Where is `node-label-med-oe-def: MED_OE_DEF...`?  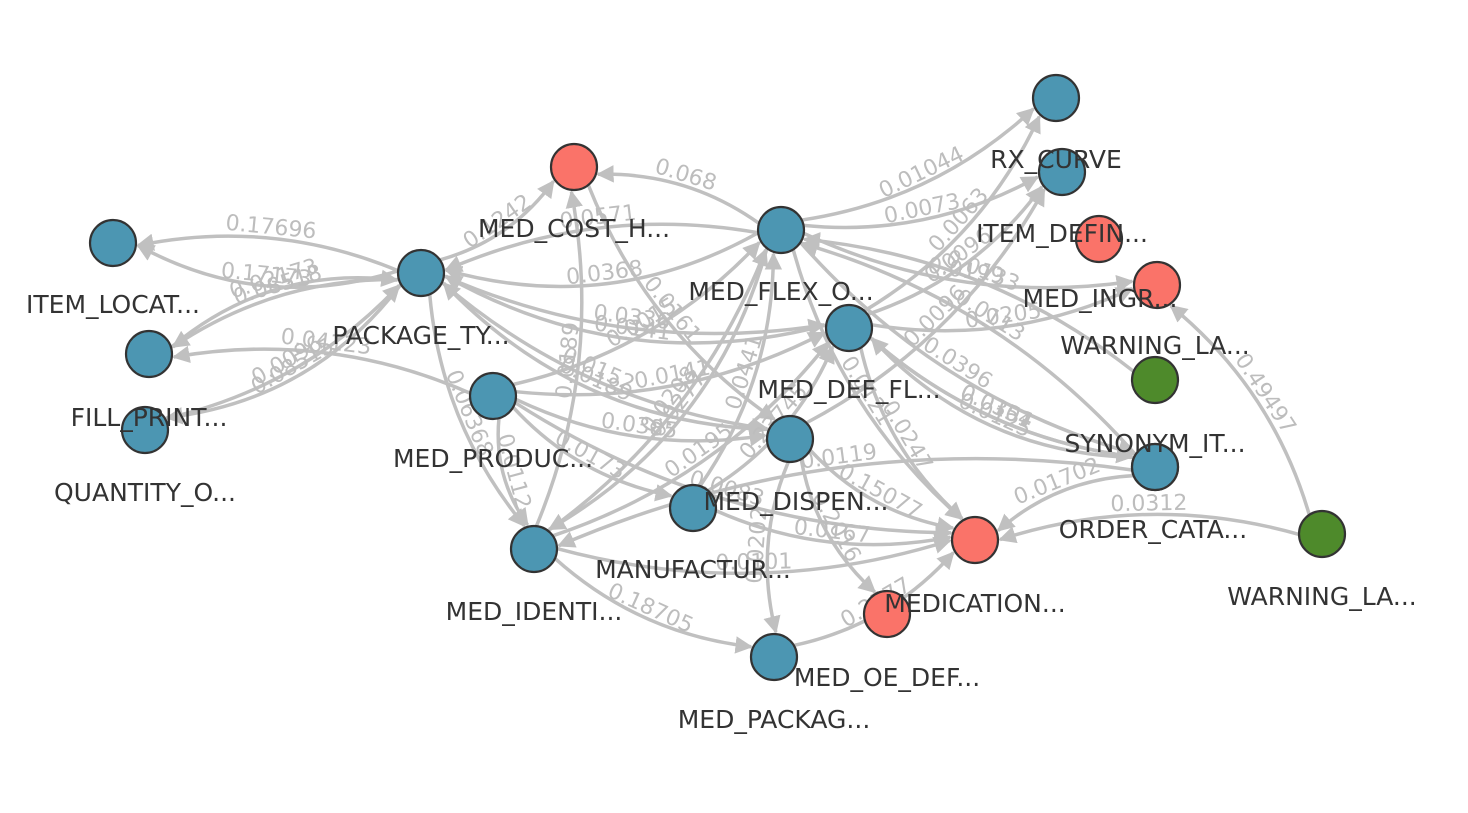
node-label-med-oe-def: MED_OE_DEF... is located at coordinates (887, 677).